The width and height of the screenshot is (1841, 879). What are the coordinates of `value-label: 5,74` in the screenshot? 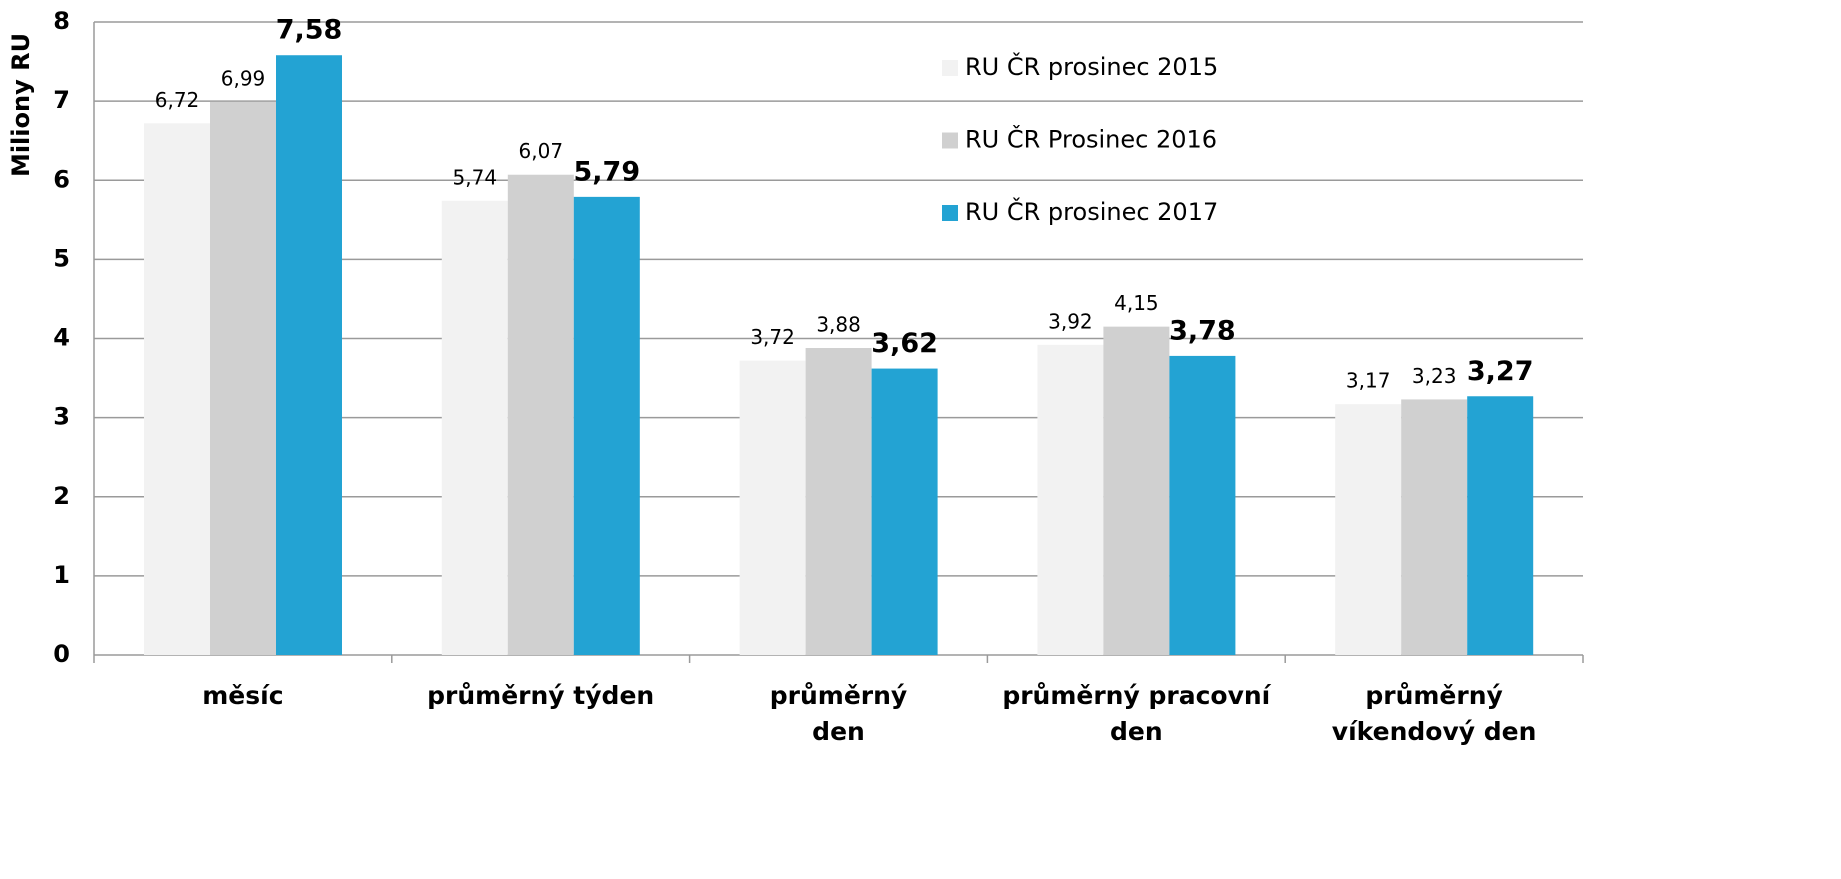 It's located at (475, 177).